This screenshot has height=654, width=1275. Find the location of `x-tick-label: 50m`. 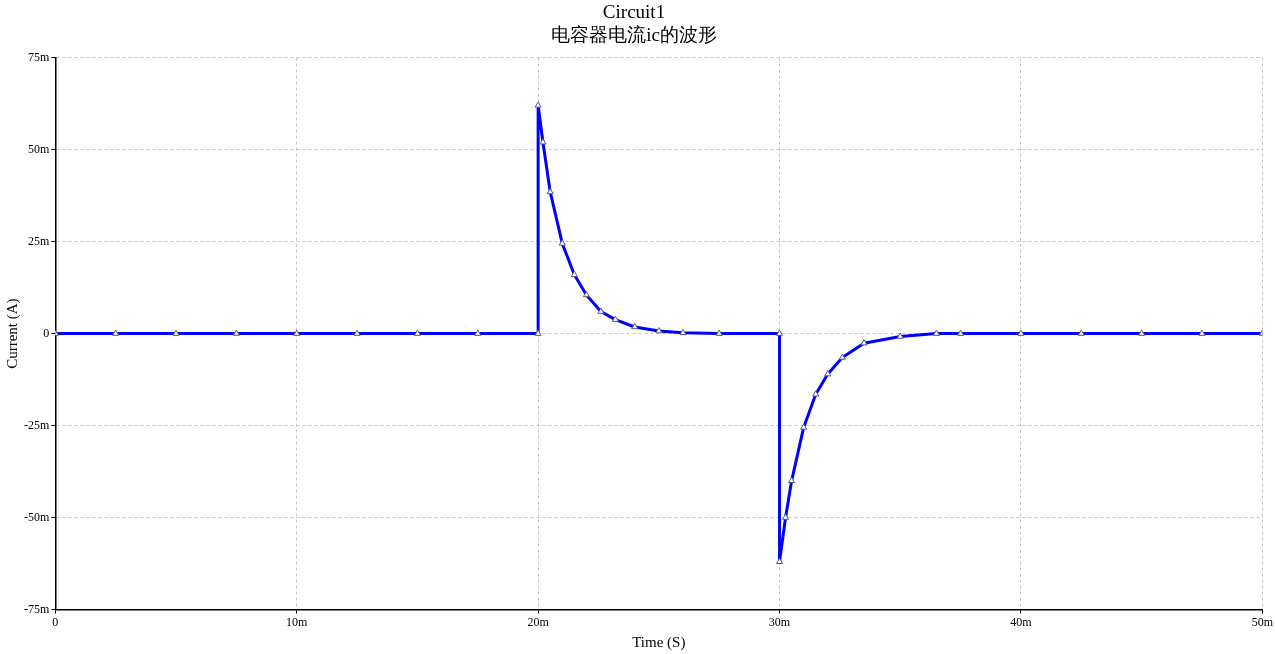

x-tick-label: 50m is located at coordinates (1262, 621).